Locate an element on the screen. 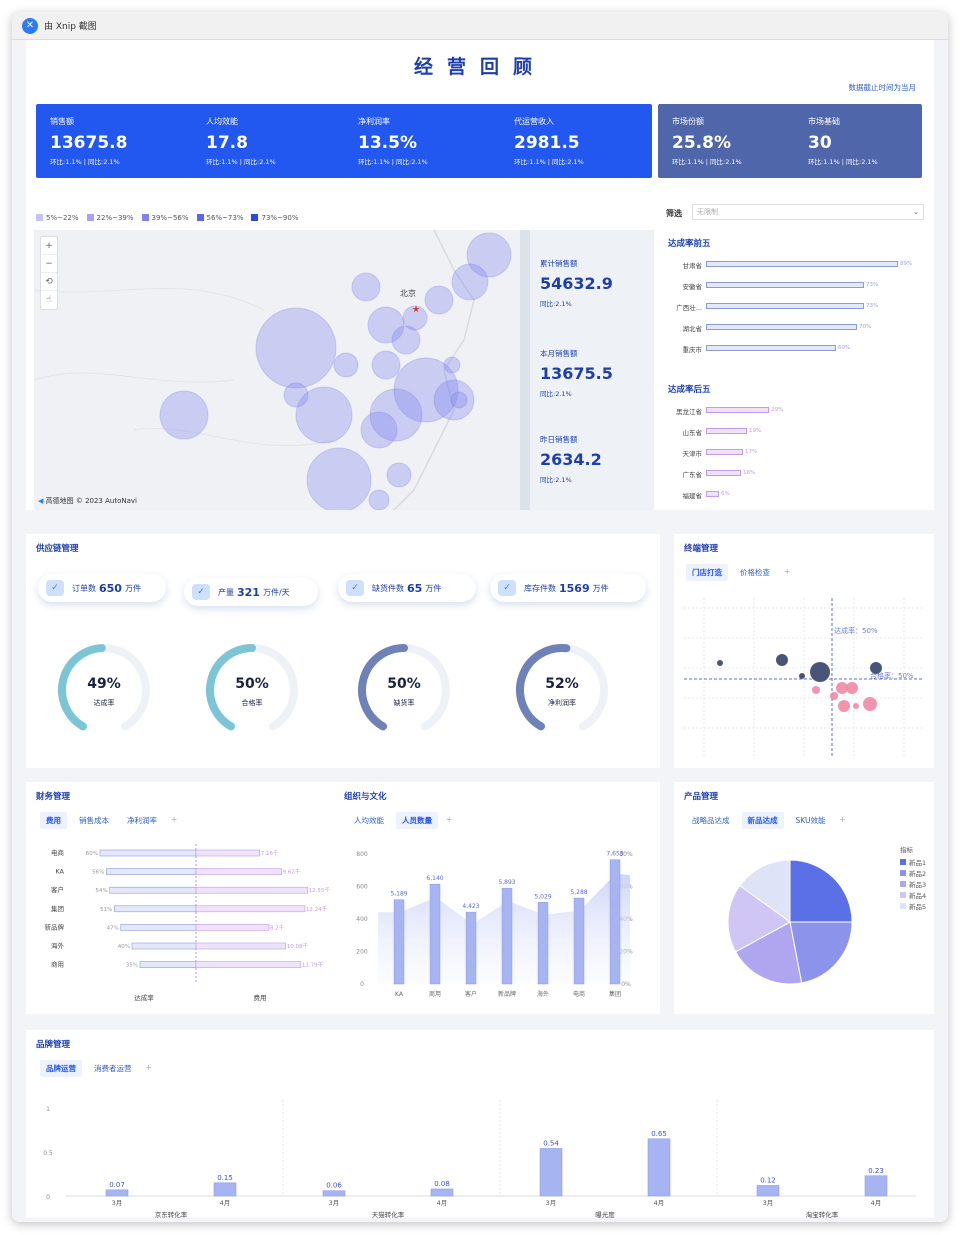  tab-headcount: 人员数量 is located at coordinates (417, 820).